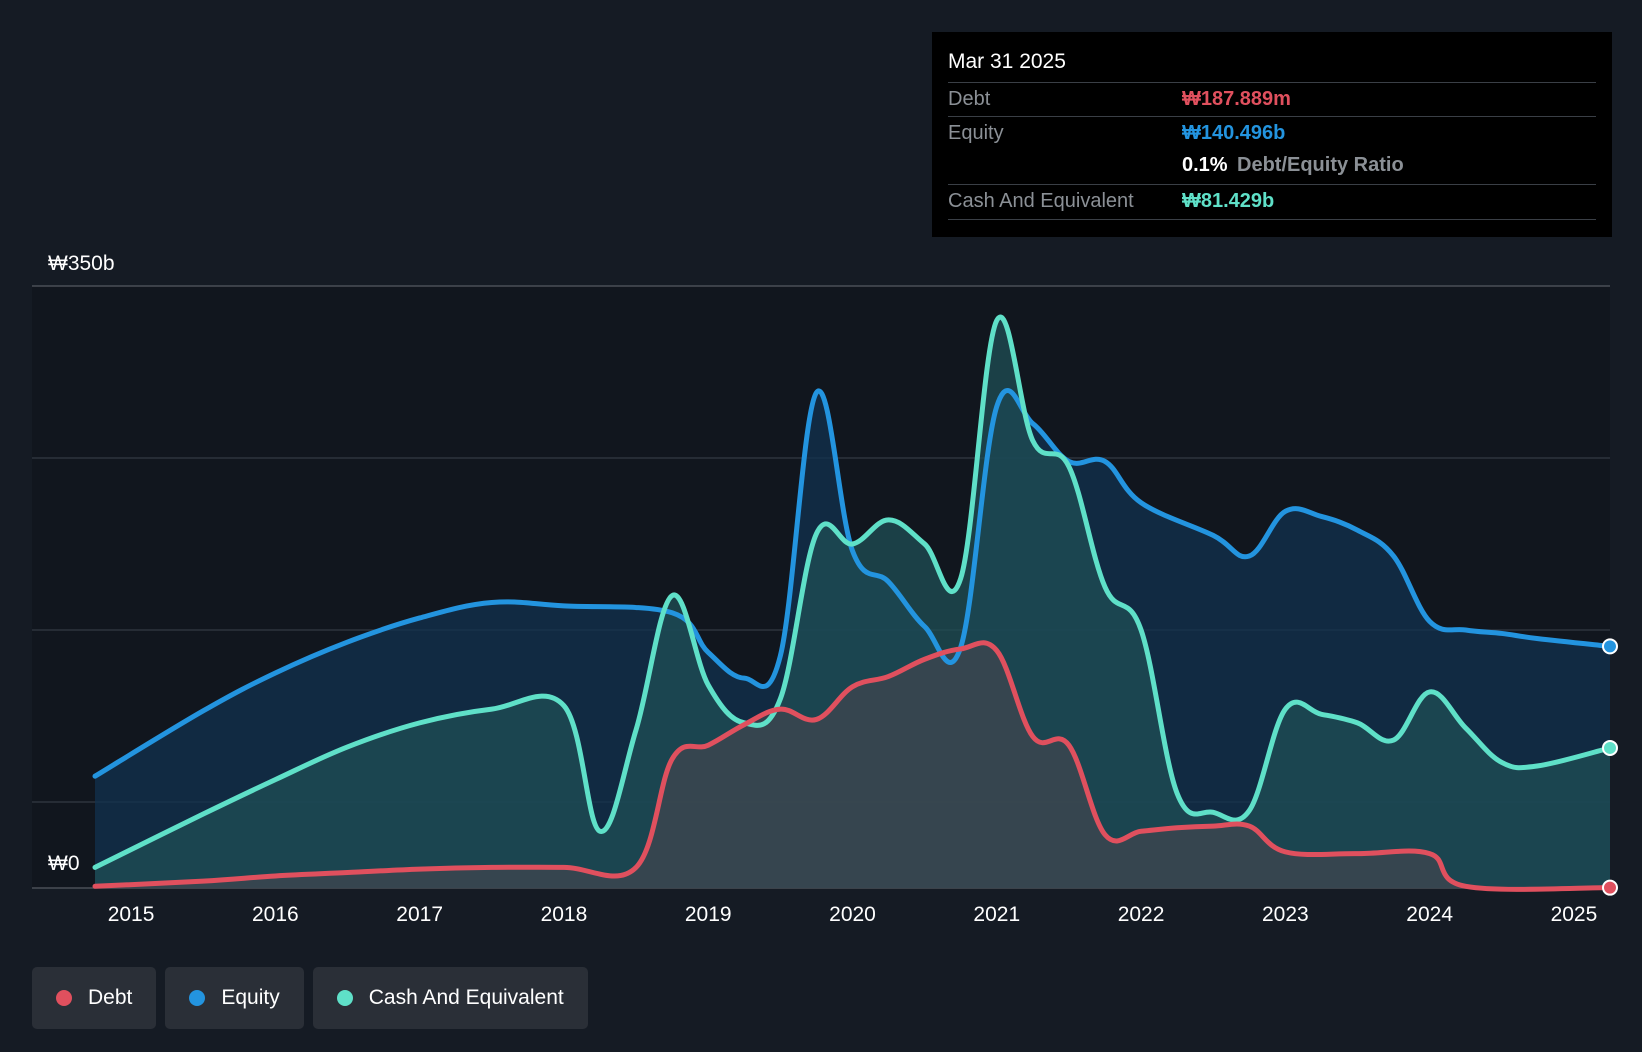  I want to click on legend-dot-equity-icon, so click(197, 998).